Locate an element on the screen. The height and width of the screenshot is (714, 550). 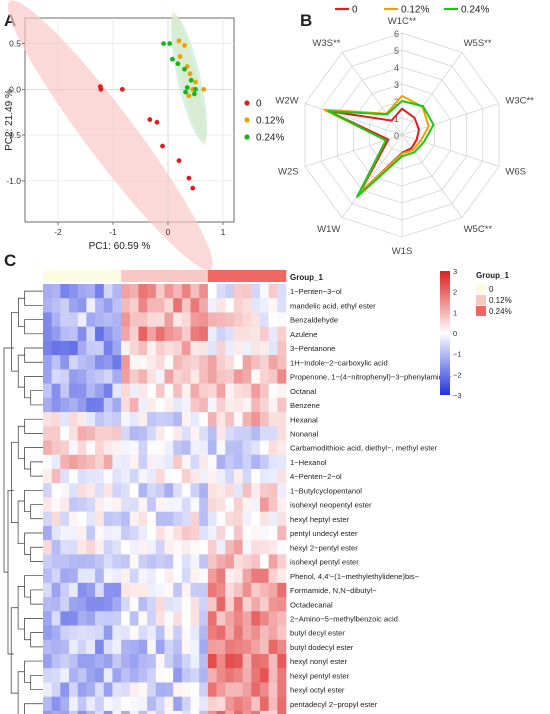
heatmap-row-label: butyl dodecyl ester is located at coordinates (322, 647).